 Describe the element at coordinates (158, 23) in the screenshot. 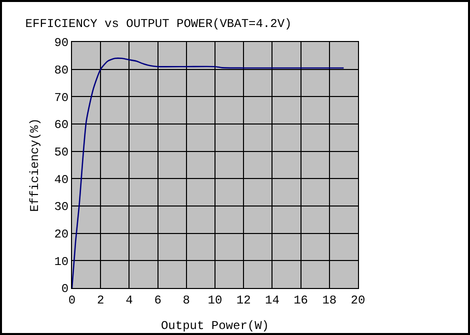

I see `chart-title: EFFICIENCY vs OUTPUT POWER(VBAT=4.2V)` at that location.